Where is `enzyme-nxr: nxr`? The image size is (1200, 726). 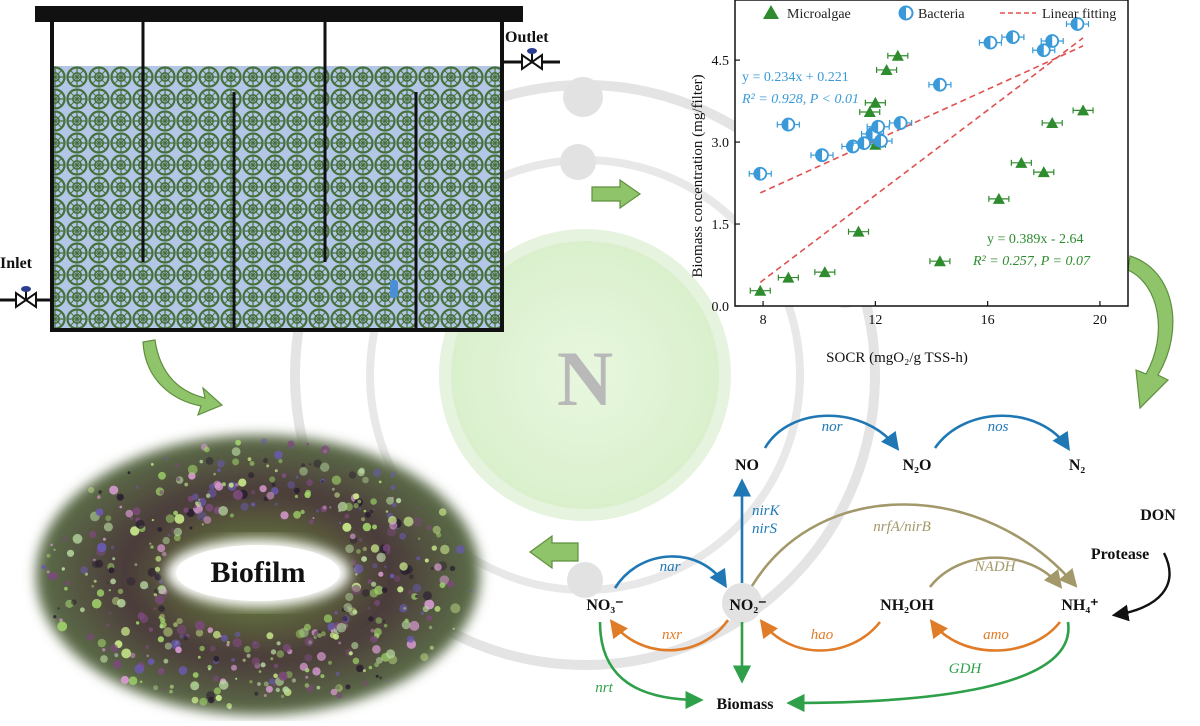
enzyme-nxr: nxr is located at coordinates (672, 635).